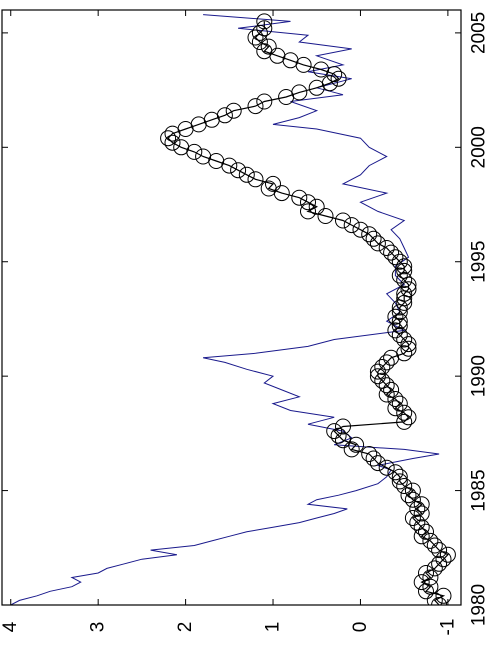 The width and height of the screenshot is (493, 654). What do you see at coordinates (360, 627) in the screenshot?
I see `y-tick-label: 0` at bounding box center [360, 627].